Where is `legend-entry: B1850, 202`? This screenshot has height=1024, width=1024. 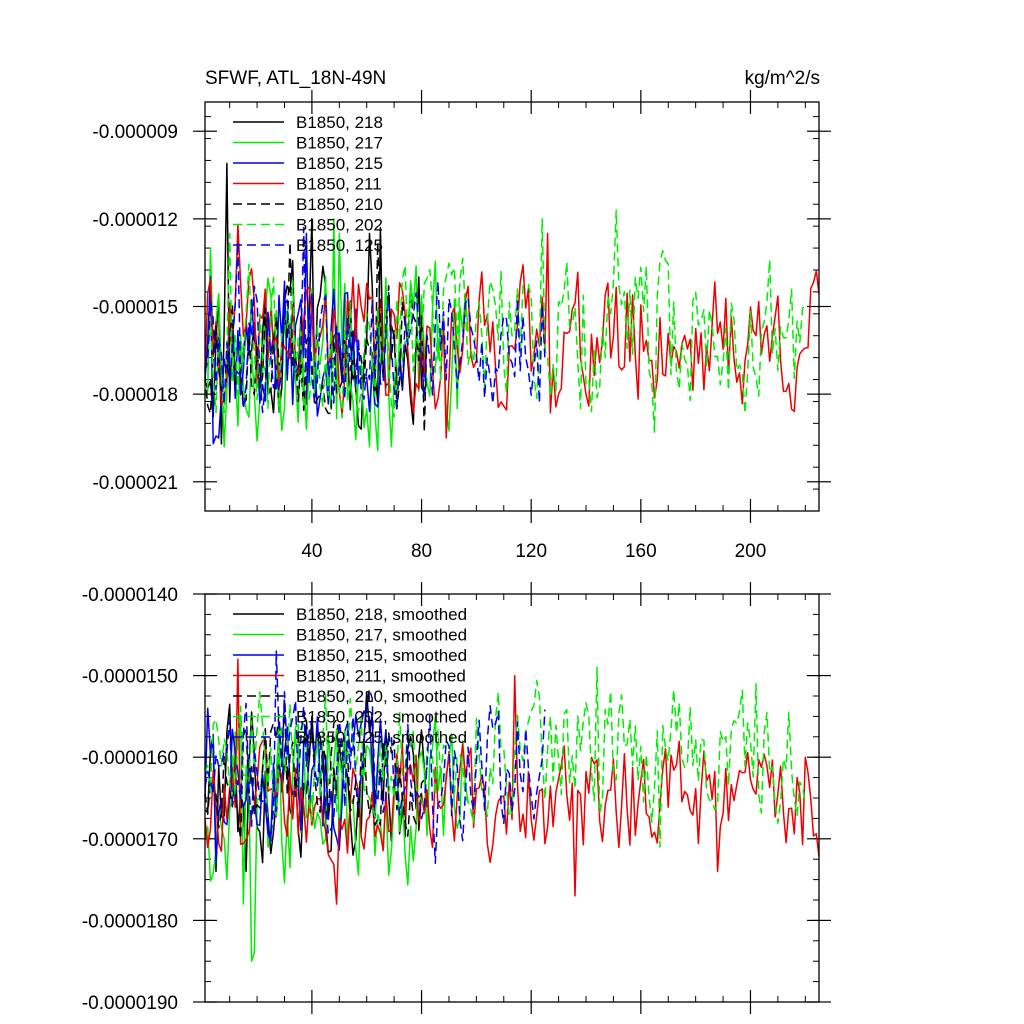 legend-entry: B1850, 202 is located at coordinates (339, 225).